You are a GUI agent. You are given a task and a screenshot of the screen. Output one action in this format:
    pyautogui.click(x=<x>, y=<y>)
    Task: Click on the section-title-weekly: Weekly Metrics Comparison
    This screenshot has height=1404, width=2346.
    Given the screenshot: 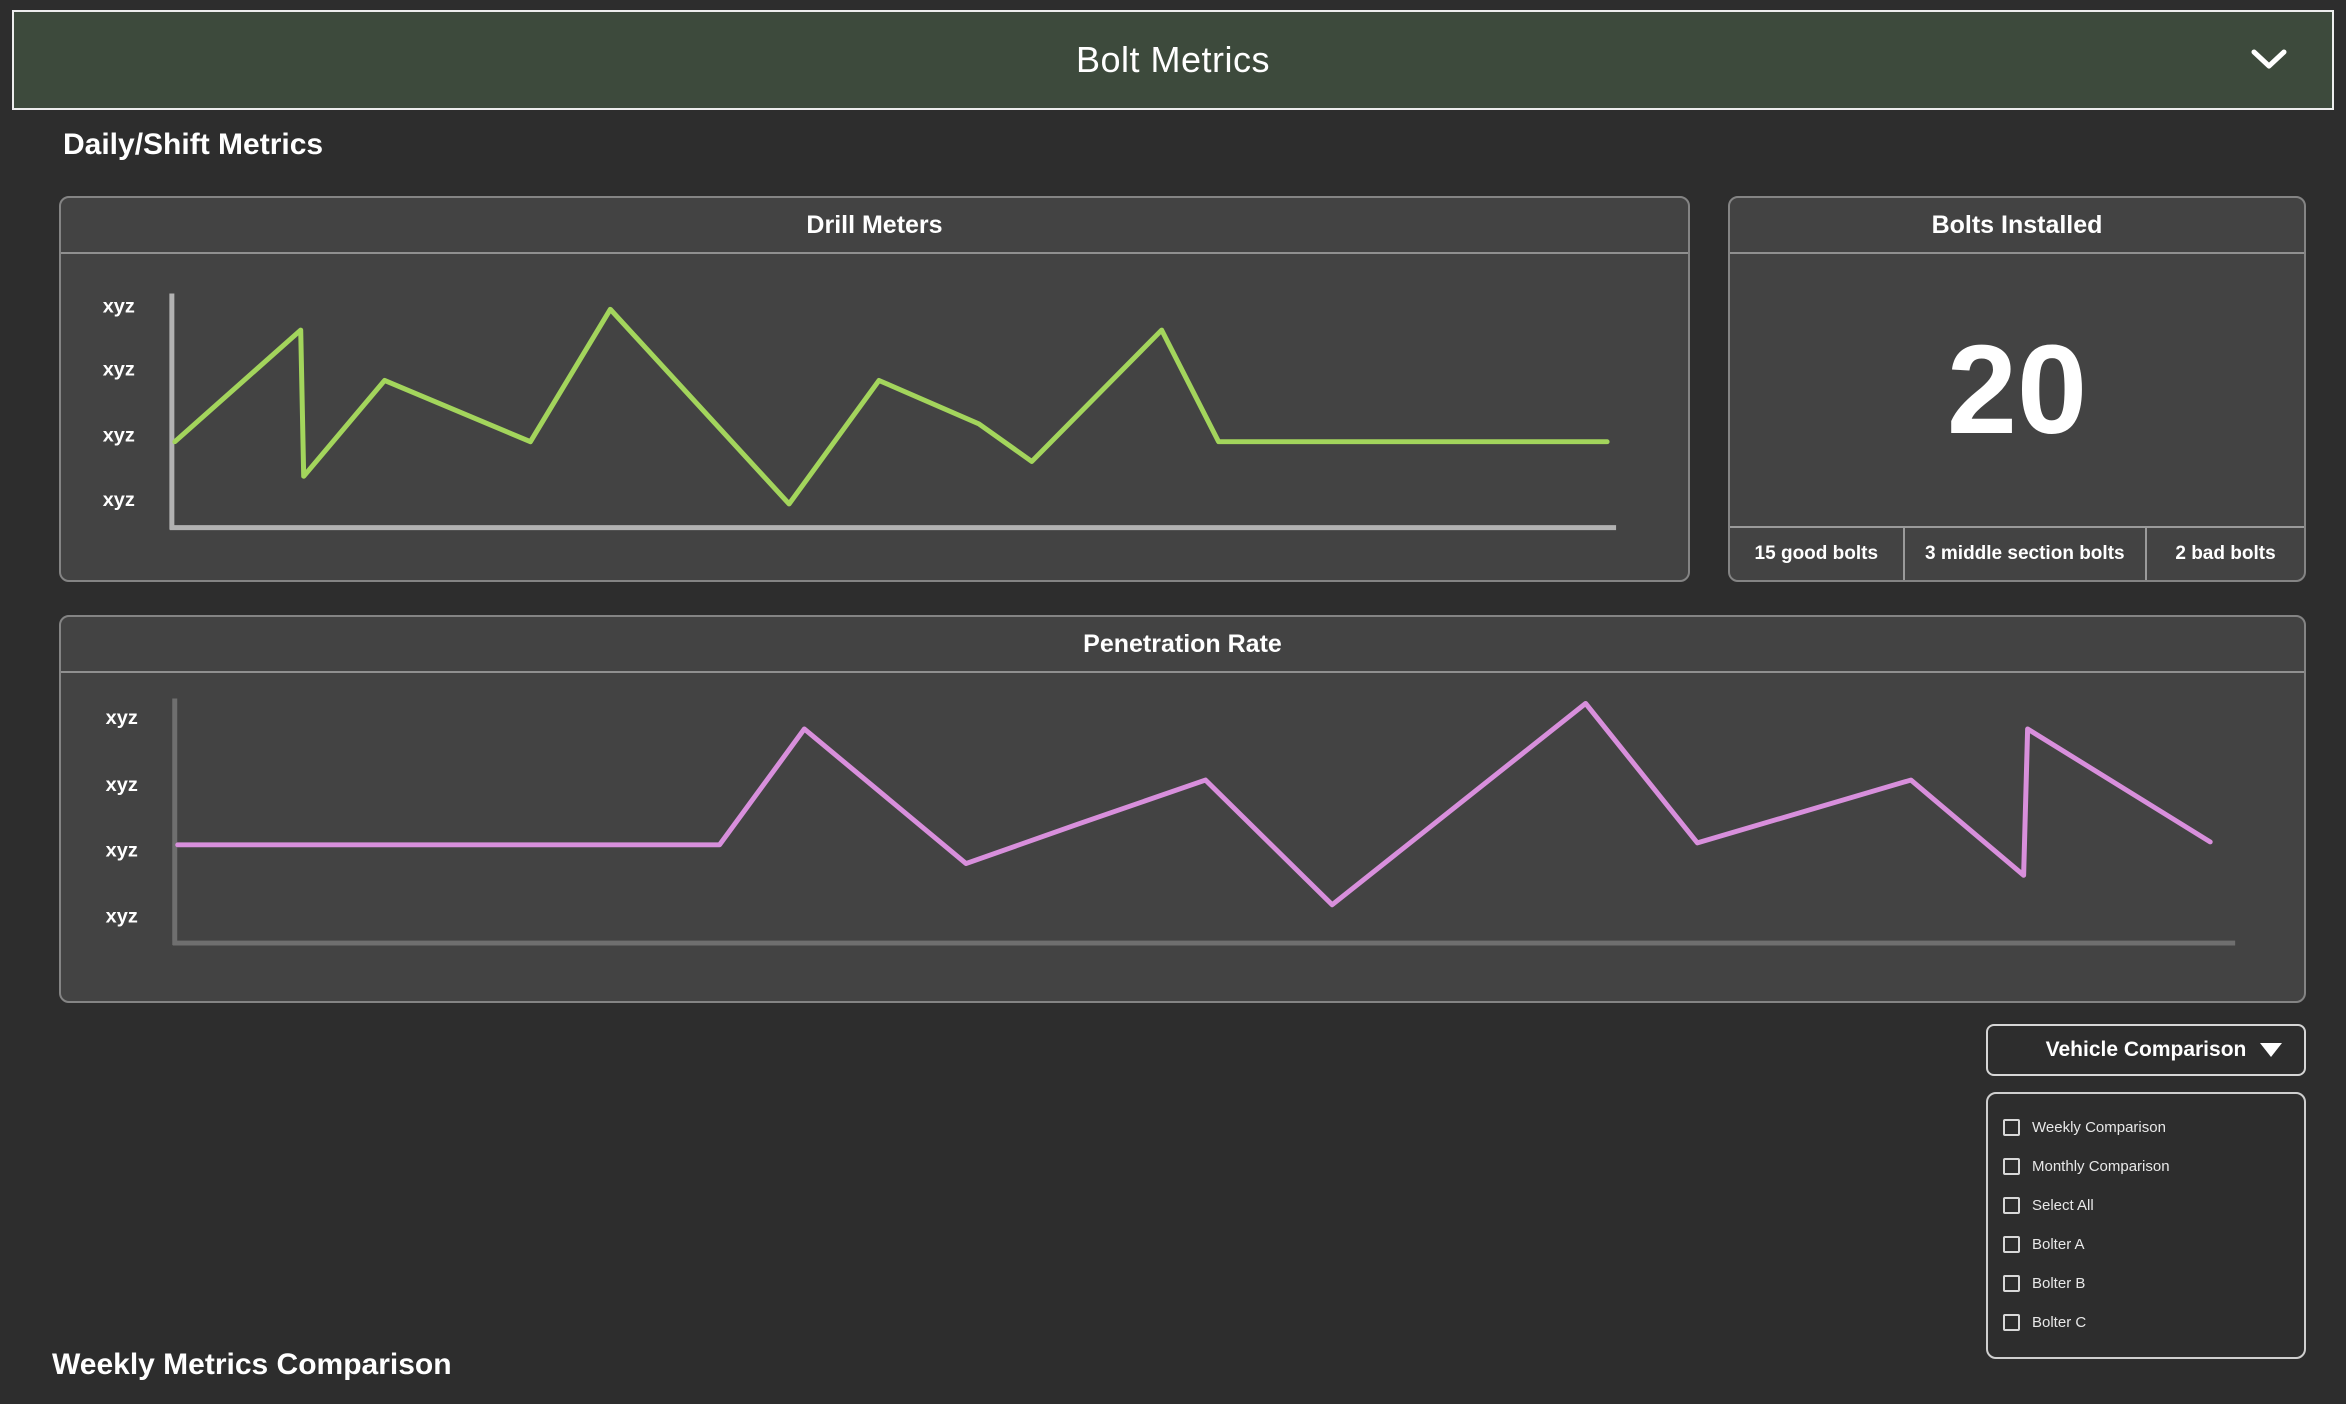 What is the action you would take?
    pyautogui.click(x=252, y=1364)
    